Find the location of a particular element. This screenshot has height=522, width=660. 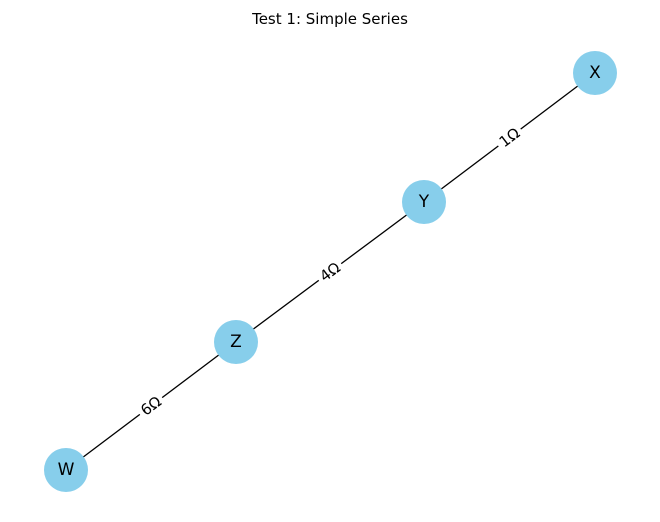

node-w: W is located at coordinates (66, 470).